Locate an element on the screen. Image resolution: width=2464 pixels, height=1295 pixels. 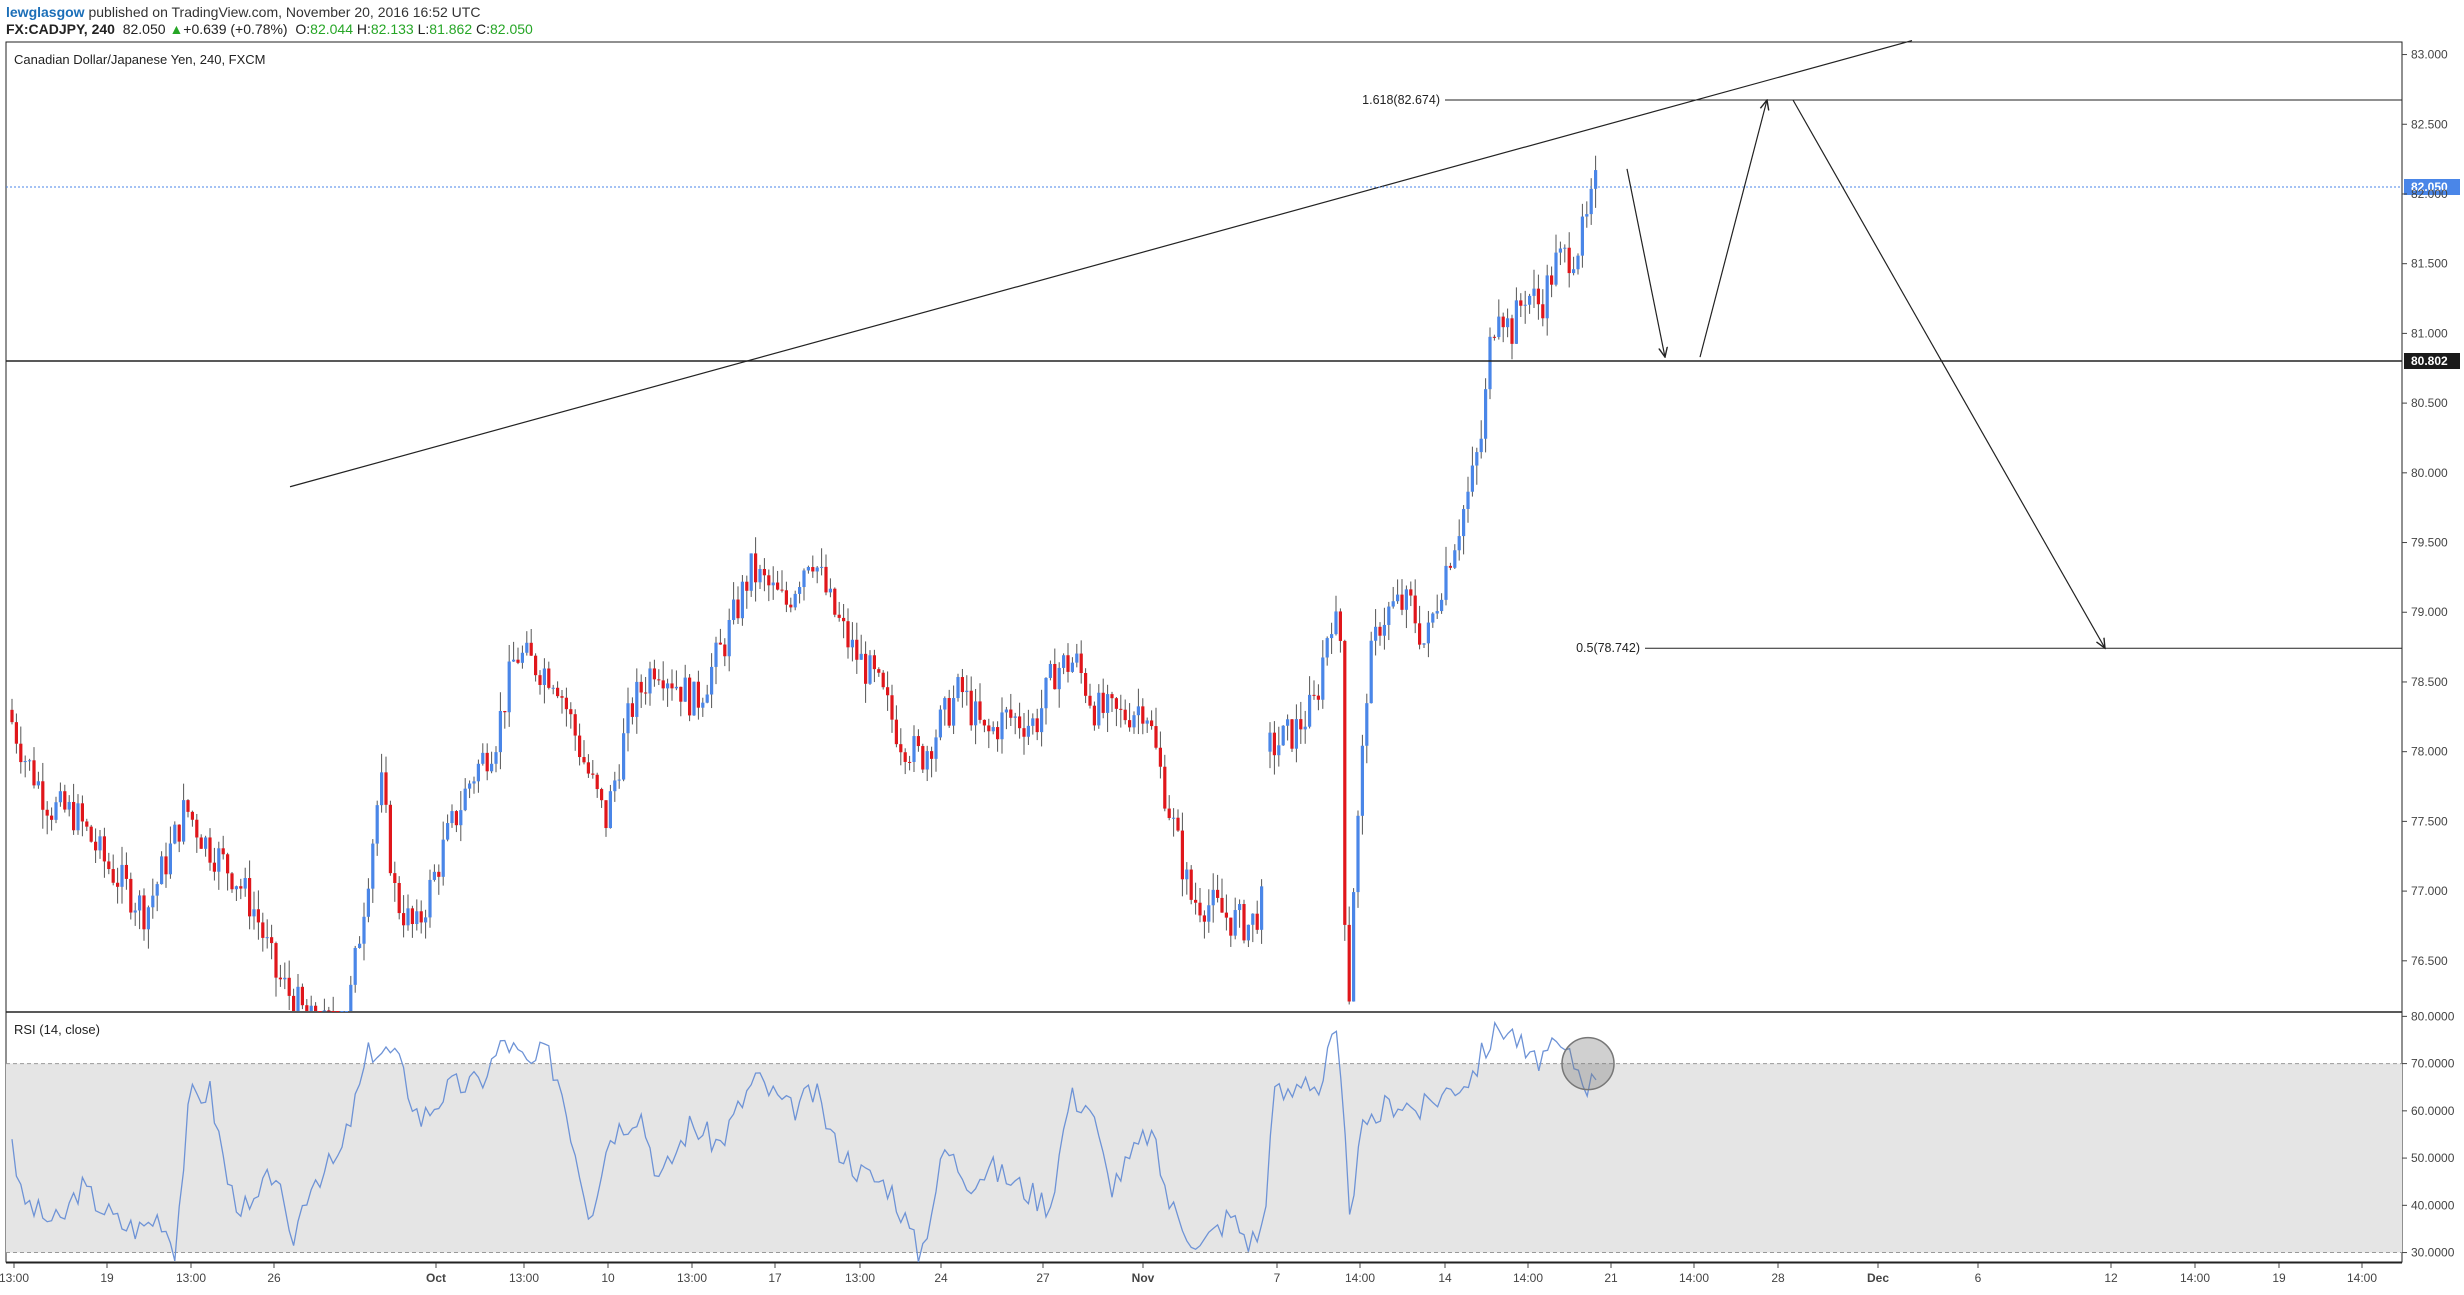
rsi-highlight-circle is located at coordinates (1588, 1063).